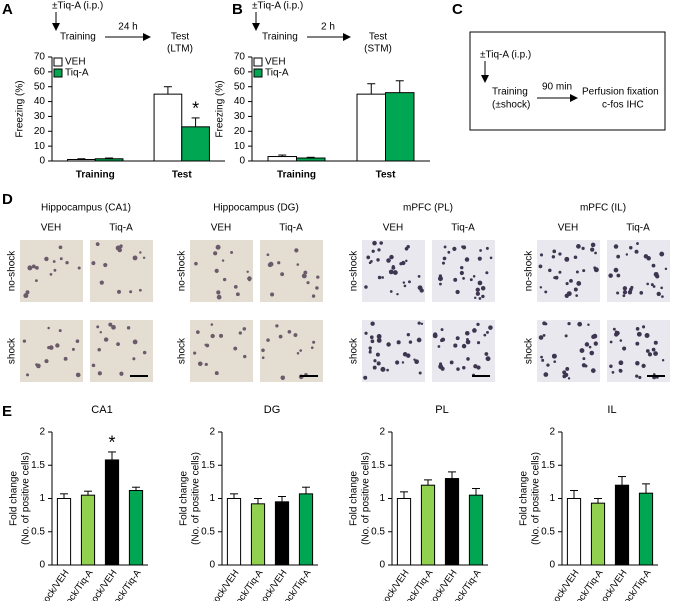  What do you see at coordinates (184, 498) in the screenshot?
I see `y-axis-label: Fold change` at bounding box center [184, 498].